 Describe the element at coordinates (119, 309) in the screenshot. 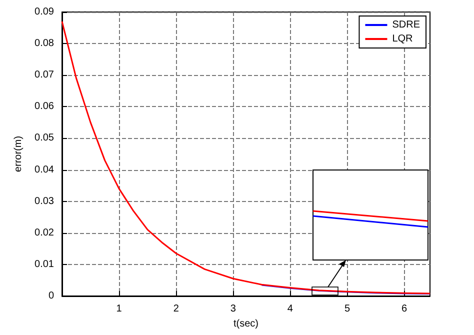

I see `x-tick-label: 1` at that location.